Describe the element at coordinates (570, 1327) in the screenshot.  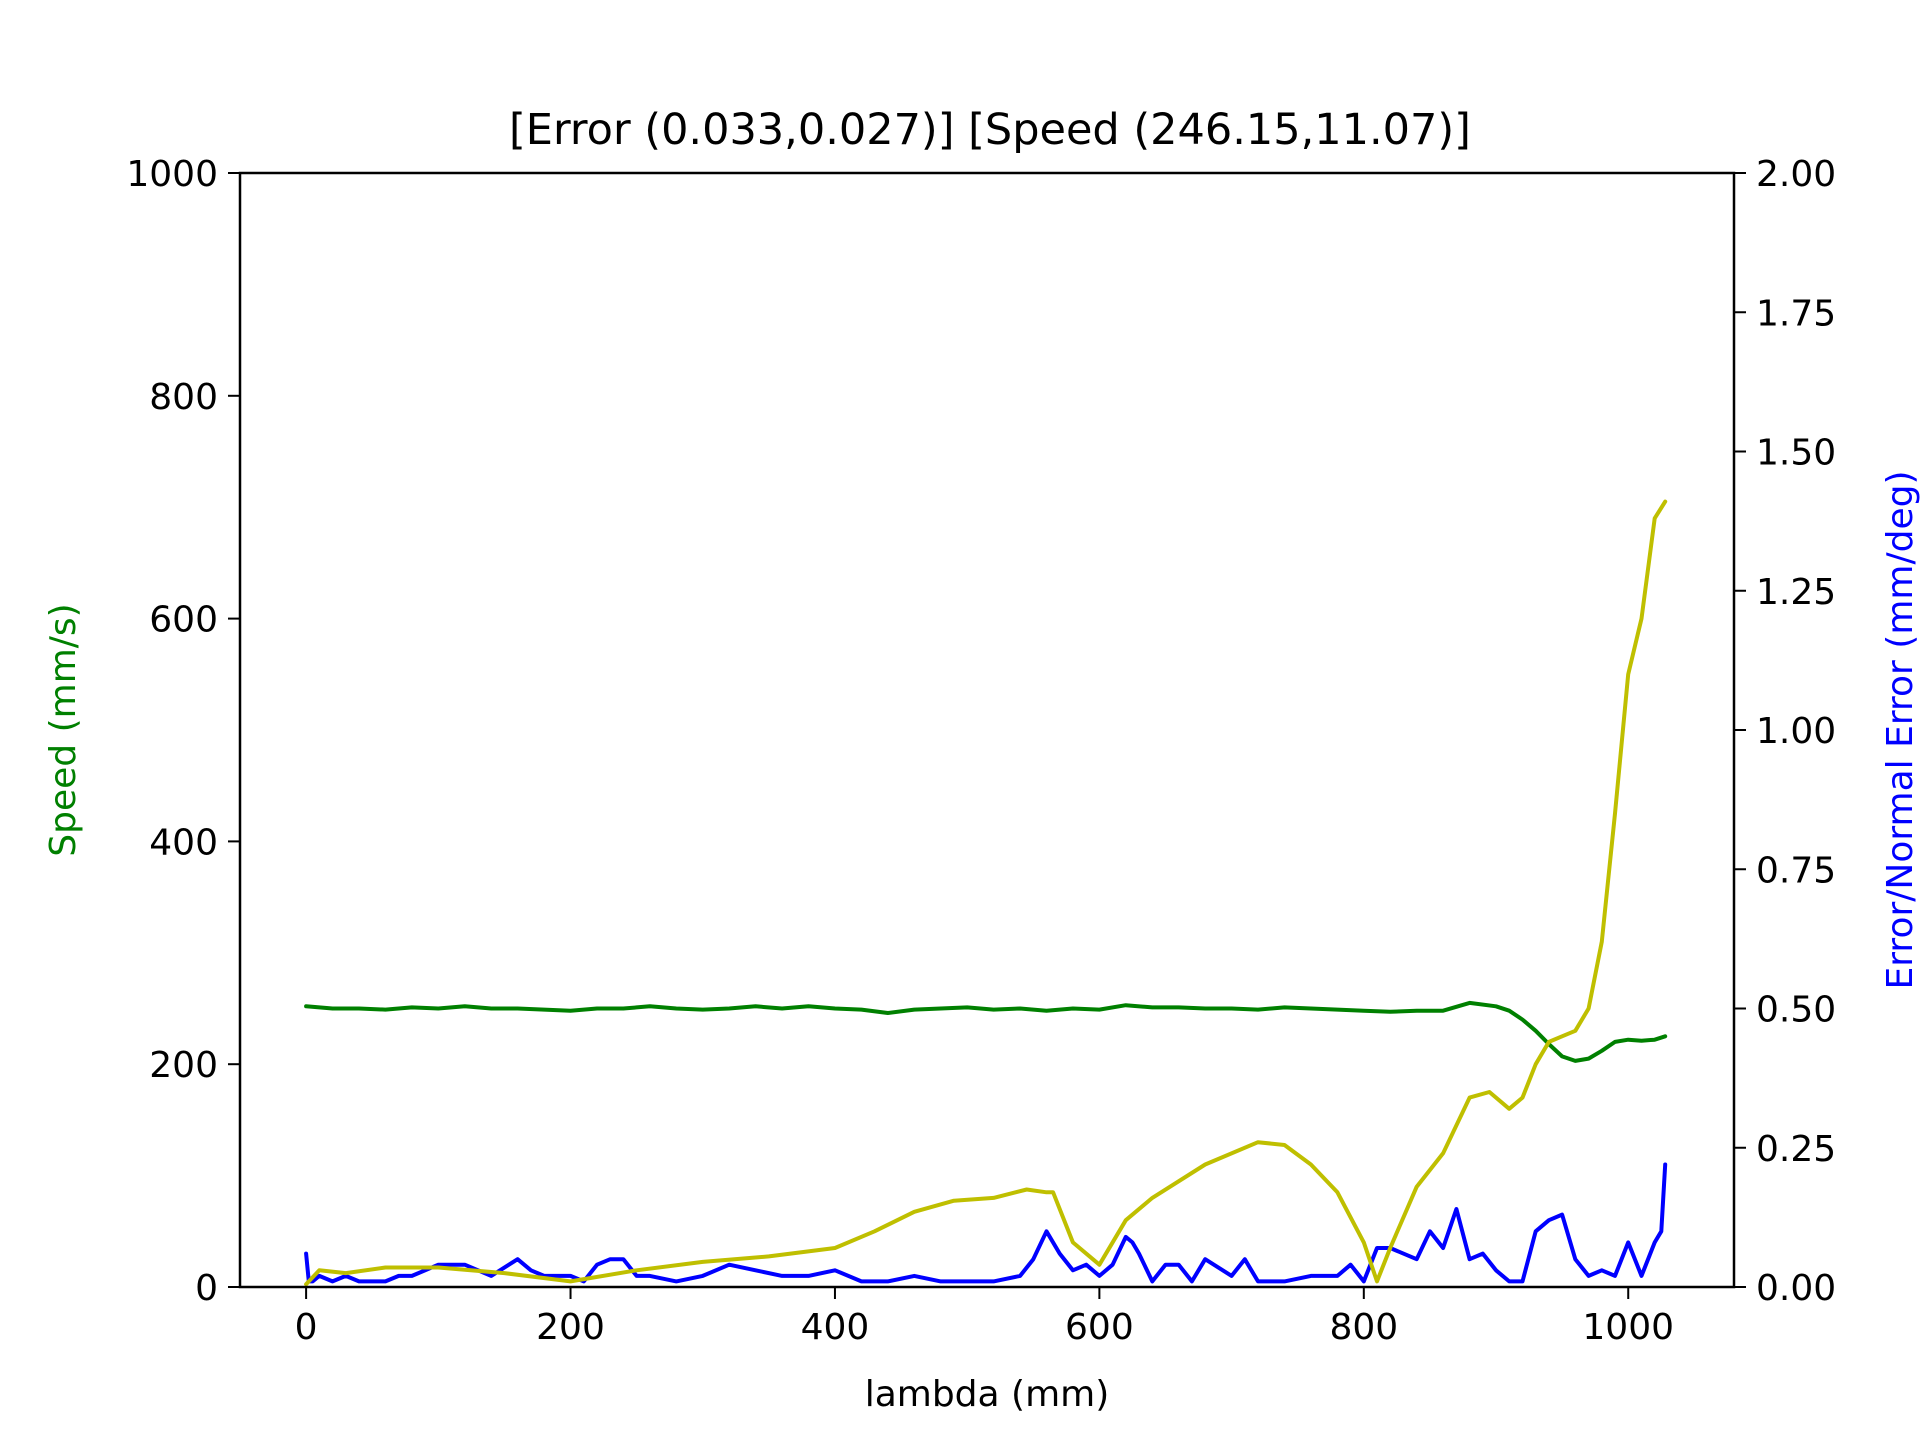
I see `x-tick-label: 200` at that location.